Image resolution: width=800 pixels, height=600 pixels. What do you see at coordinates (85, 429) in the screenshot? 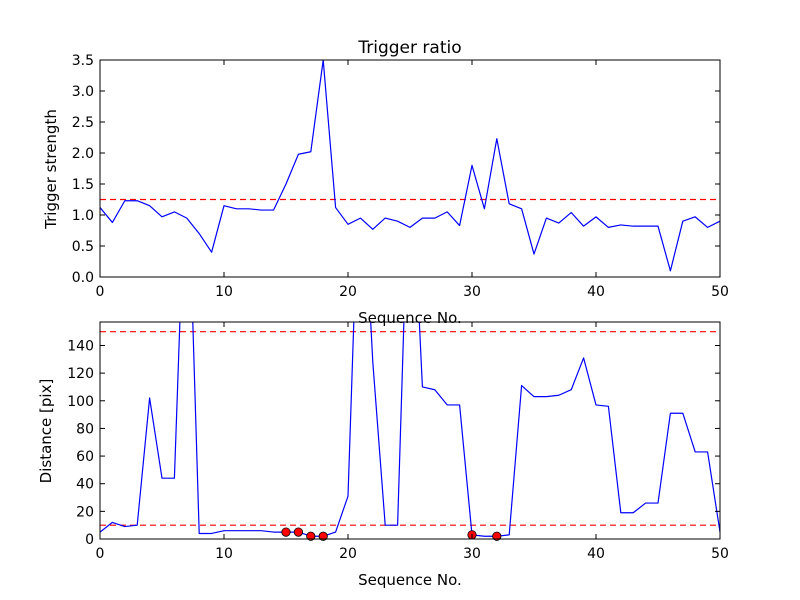
I see `y-tick-label: 80` at bounding box center [85, 429].